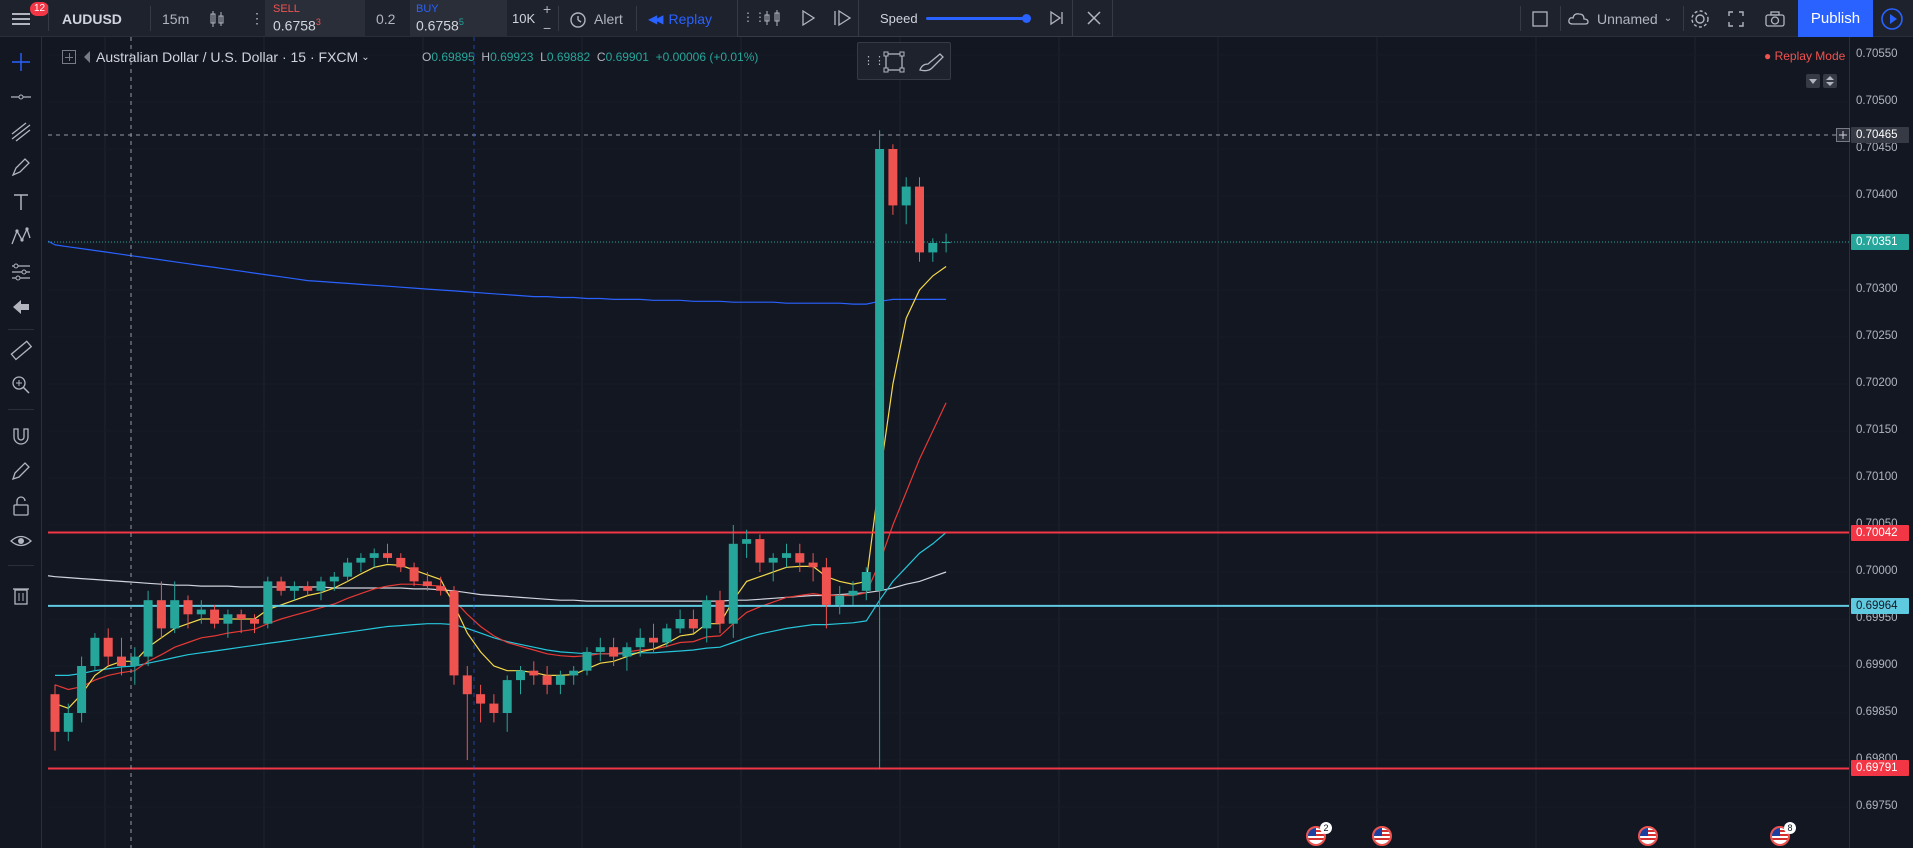  Describe the element at coordinates (21, 350) in the screenshot. I see `measure-tool` at that location.